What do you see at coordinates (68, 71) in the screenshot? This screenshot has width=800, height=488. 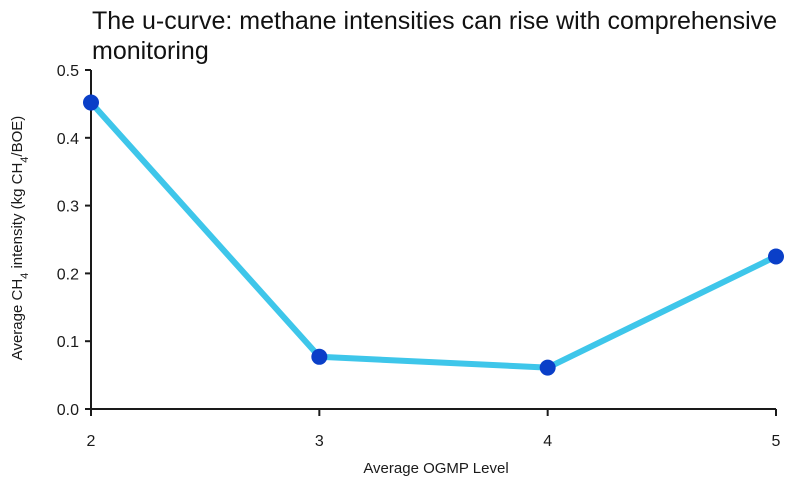 I see `y-tick-label: 0.5` at bounding box center [68, 71].